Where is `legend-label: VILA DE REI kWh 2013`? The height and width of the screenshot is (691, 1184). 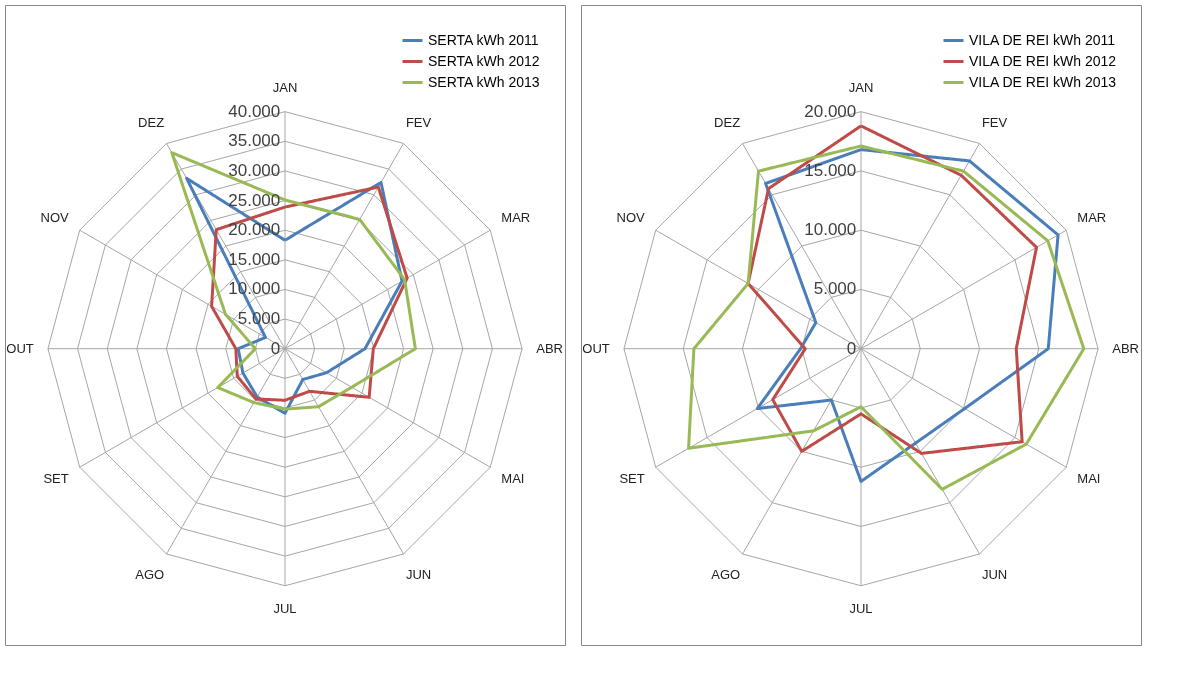
legend-label: VILA DE REI kWh 2013 is located at coordinates (1043, 81).